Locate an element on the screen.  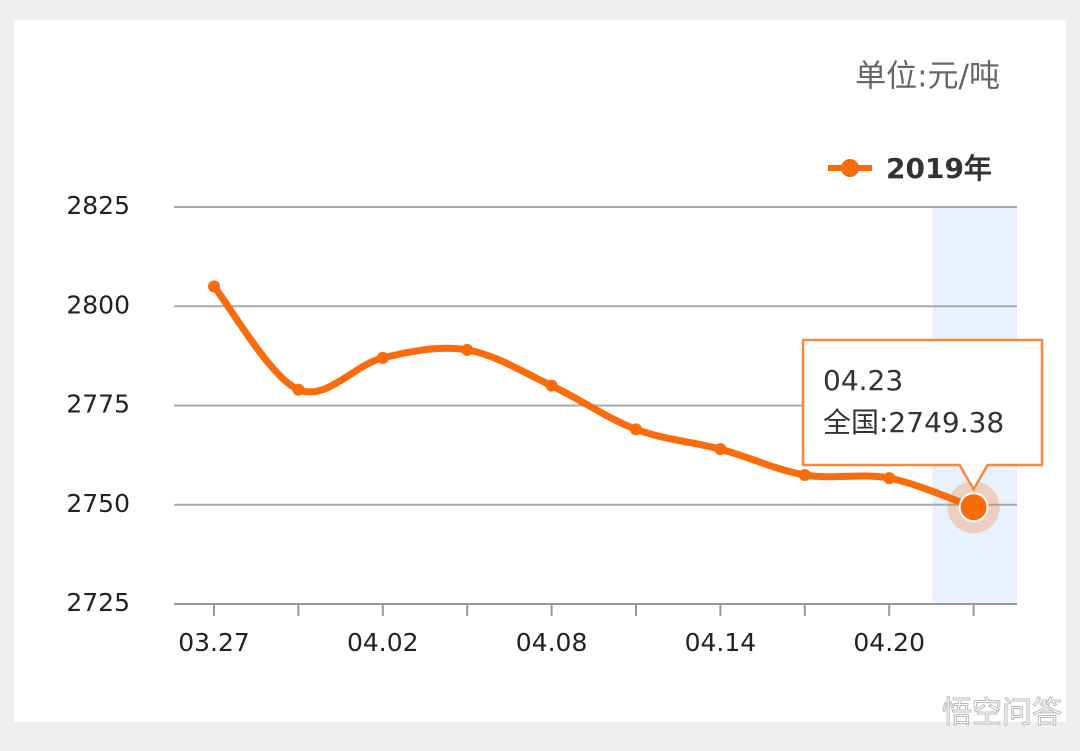
tooltip-title: 04.23 is located at coordinates (863, 380).